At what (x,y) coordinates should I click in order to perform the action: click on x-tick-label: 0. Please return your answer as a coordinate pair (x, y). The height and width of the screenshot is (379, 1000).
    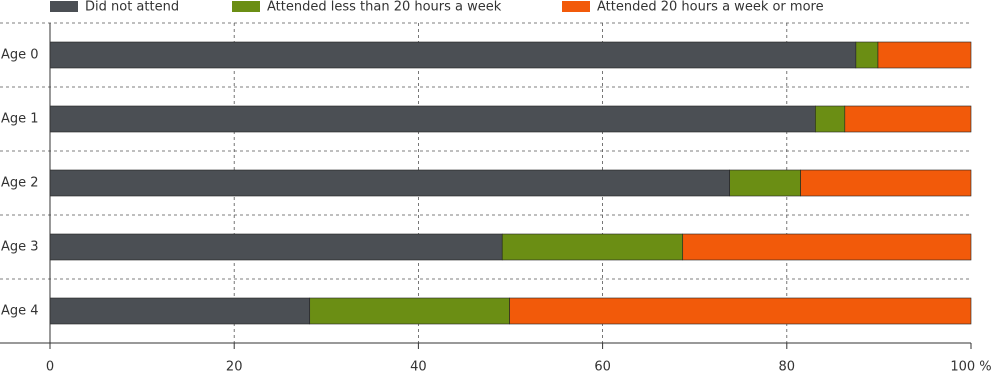
    Looking at the image, I should click on (50, 367).